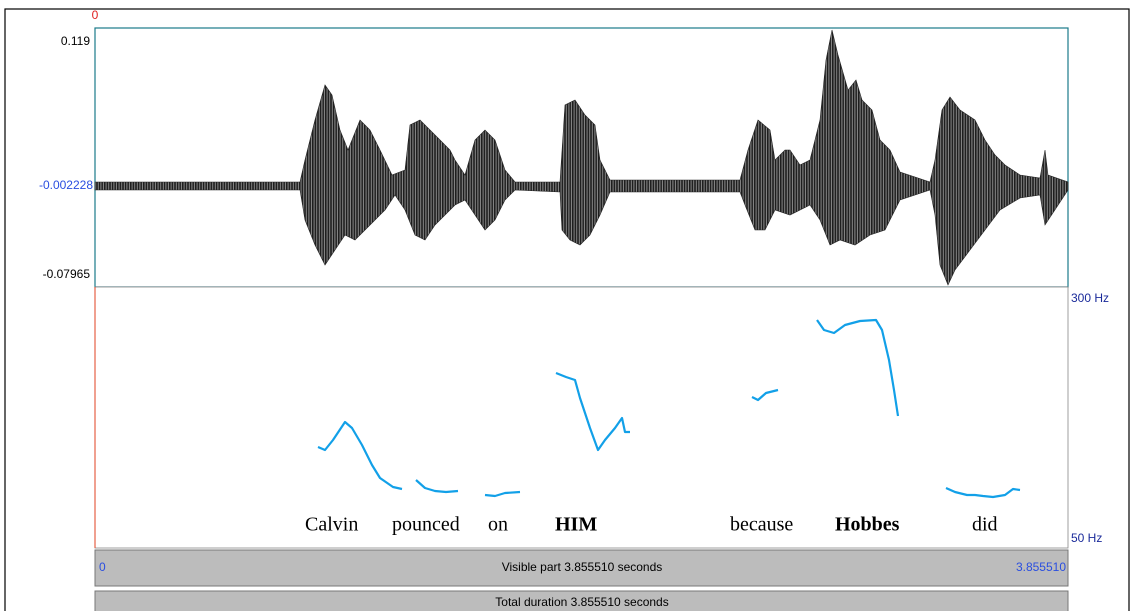 Image resolution: width=1135 pixels, height=611 pixels. I want to click on amplitude-cursor: -0.002228, so click(66, 185).